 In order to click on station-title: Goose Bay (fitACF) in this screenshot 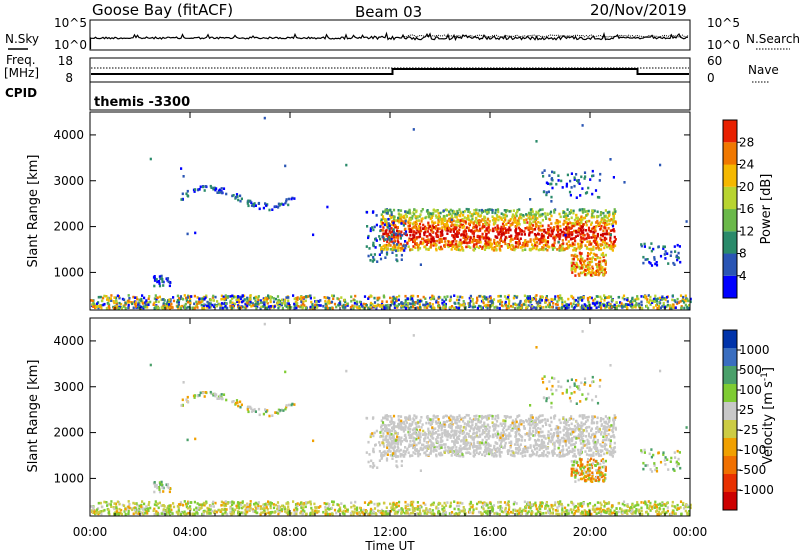, I will do `click(162, 10)`.